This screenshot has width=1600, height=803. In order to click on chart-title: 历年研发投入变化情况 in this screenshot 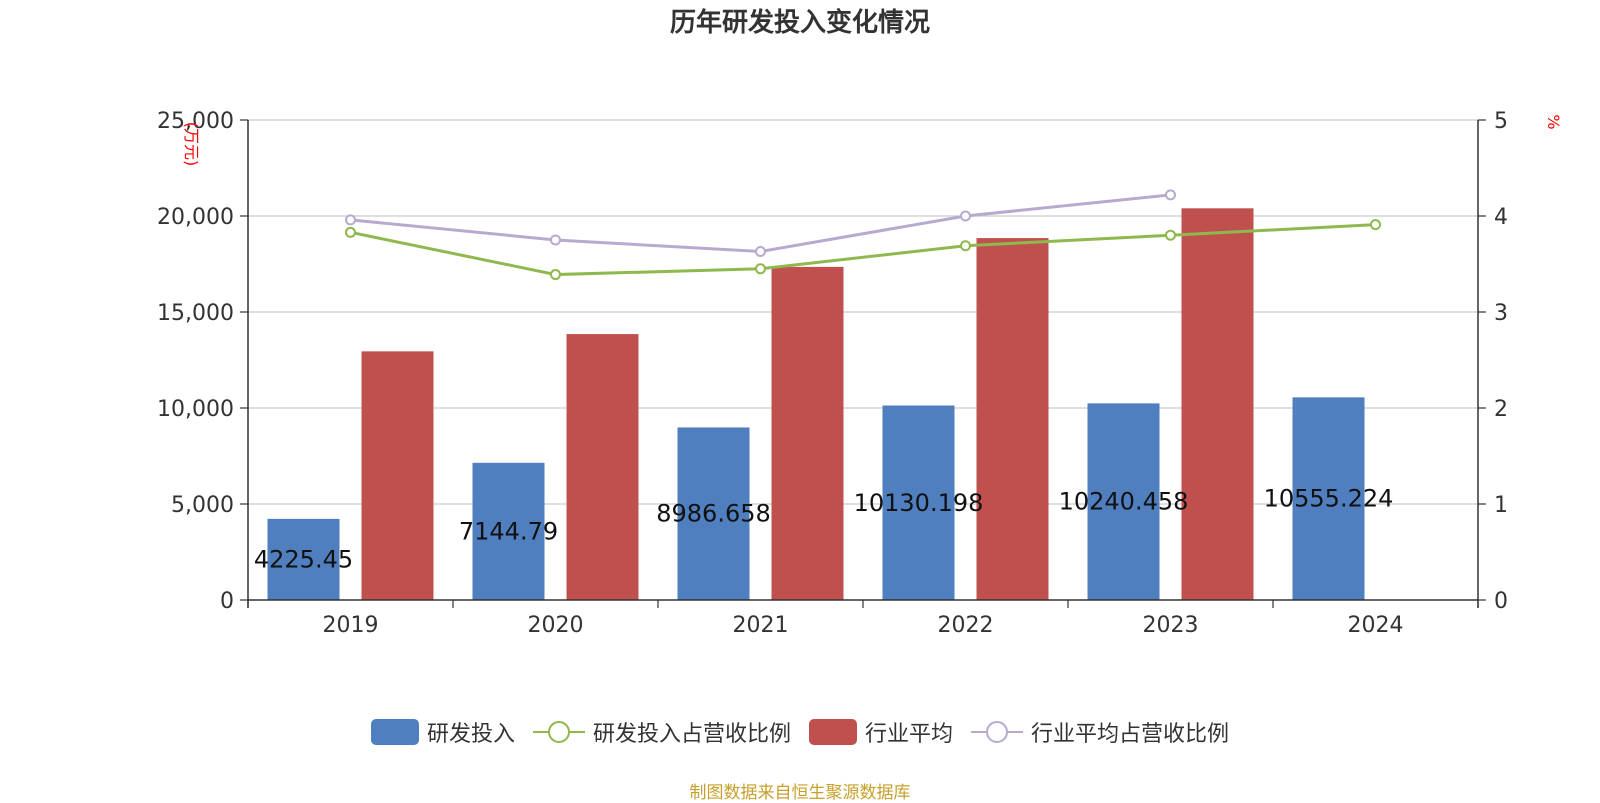, I will do `click(799, 23)`.